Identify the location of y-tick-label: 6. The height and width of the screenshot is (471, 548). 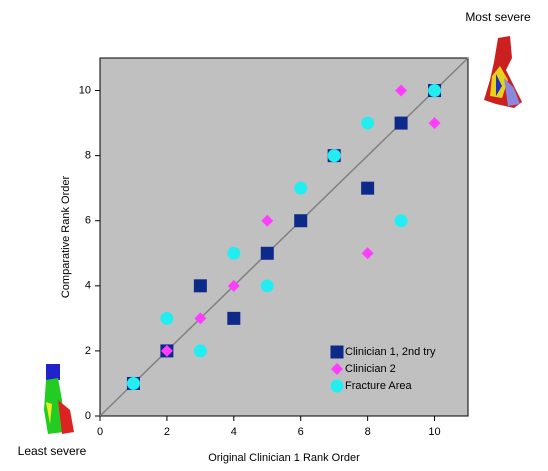
(88, 221).